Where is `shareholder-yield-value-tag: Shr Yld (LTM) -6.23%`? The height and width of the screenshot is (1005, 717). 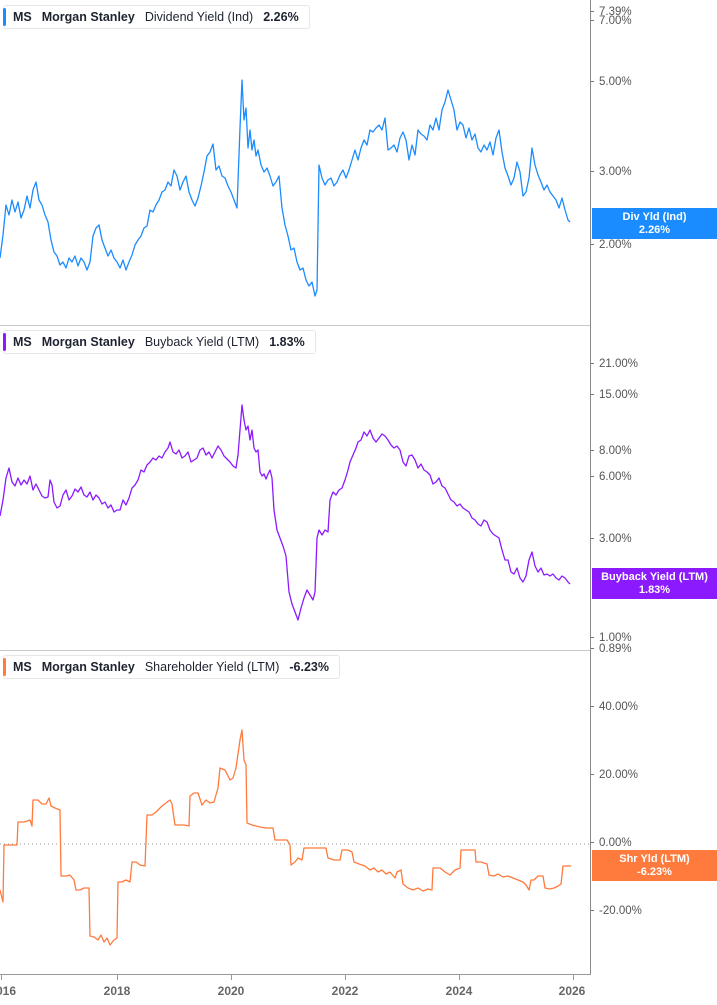
shareholder-yield-value-tag: Shr Yld (LTM) -6.23% is located at coordinates (654, 865).